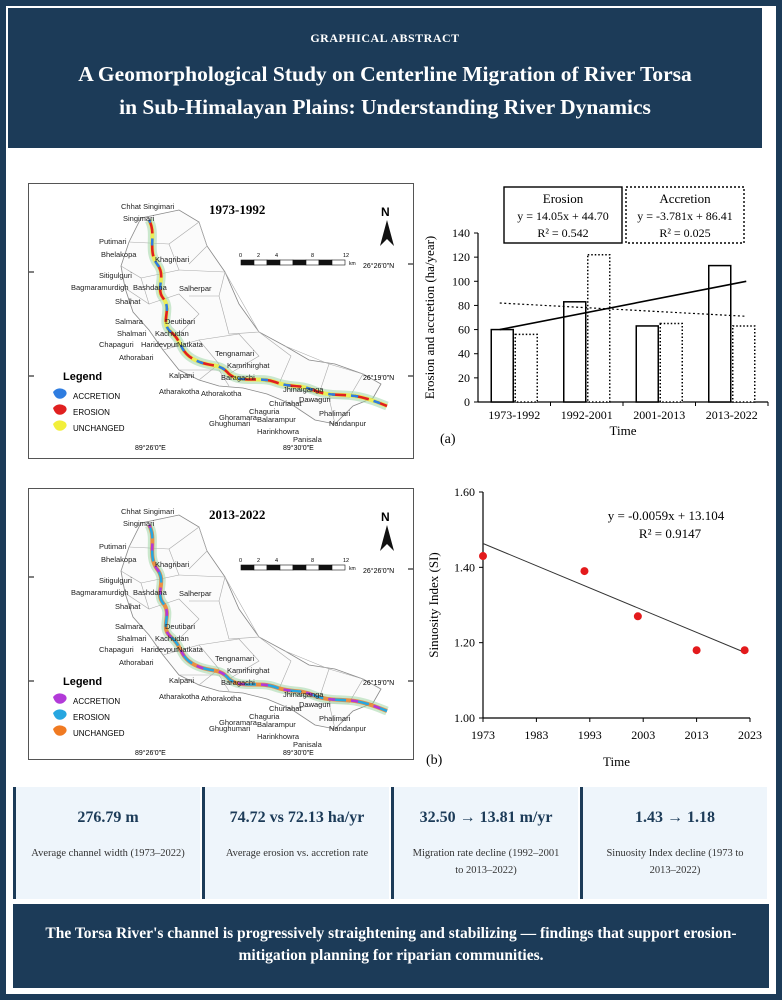 The image size is (782, 1000). I want to click on place-label: Salmara, so click(129, 626).